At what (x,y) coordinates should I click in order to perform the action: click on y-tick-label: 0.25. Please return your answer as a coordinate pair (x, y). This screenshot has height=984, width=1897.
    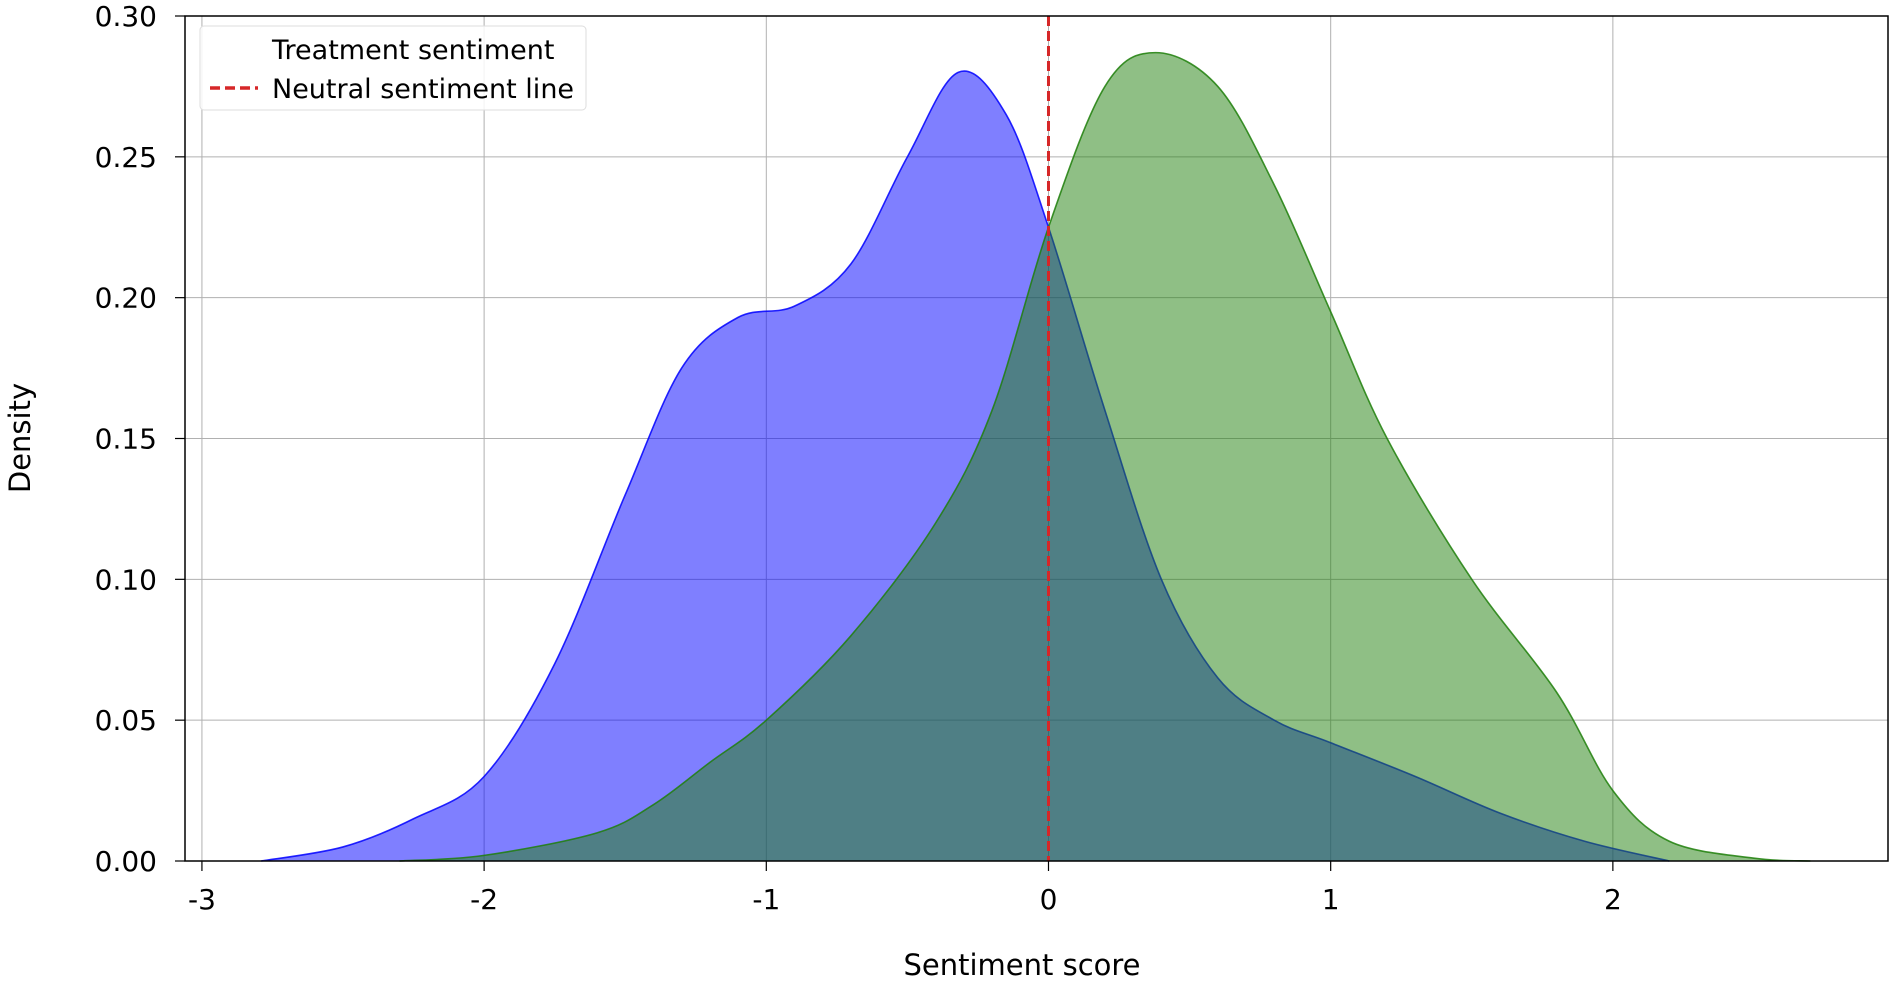
    Looking at the image, I should click on (126, 157).